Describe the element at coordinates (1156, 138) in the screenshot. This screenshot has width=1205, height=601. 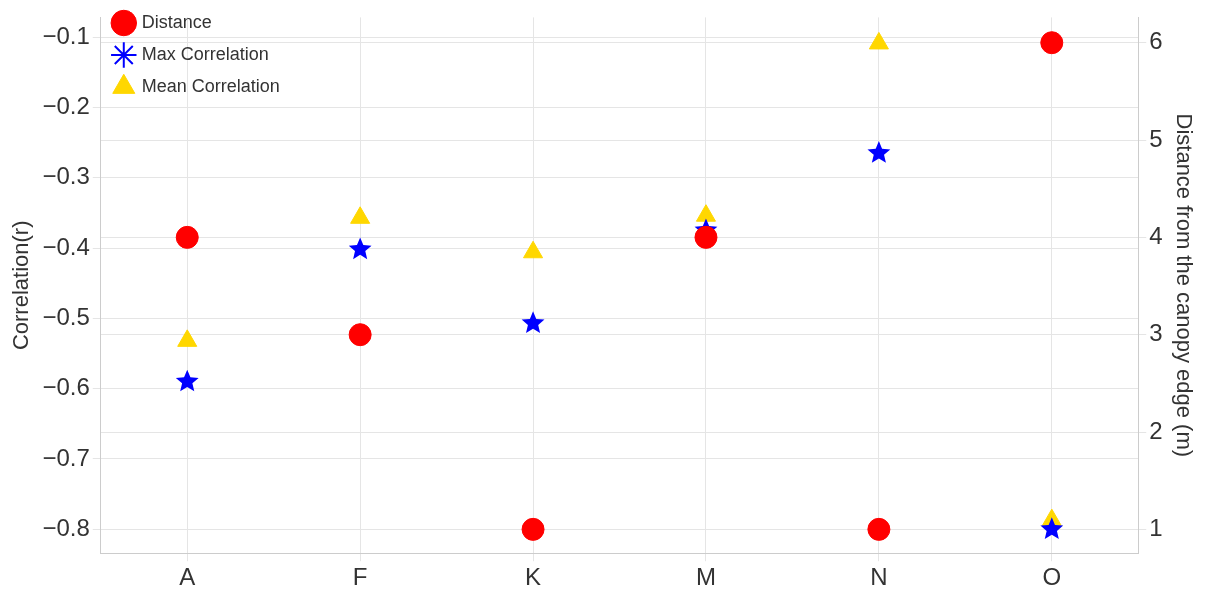
I see `y2-tick-label: 5` at that location.